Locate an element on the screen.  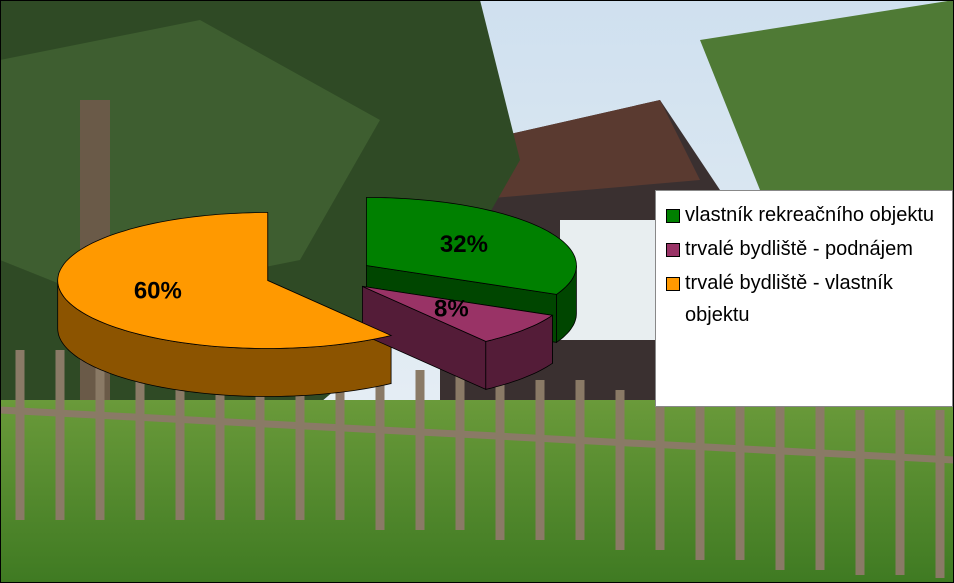
legend-item: trvalé bydliště - podnájem is located at coordinates (807, 249).